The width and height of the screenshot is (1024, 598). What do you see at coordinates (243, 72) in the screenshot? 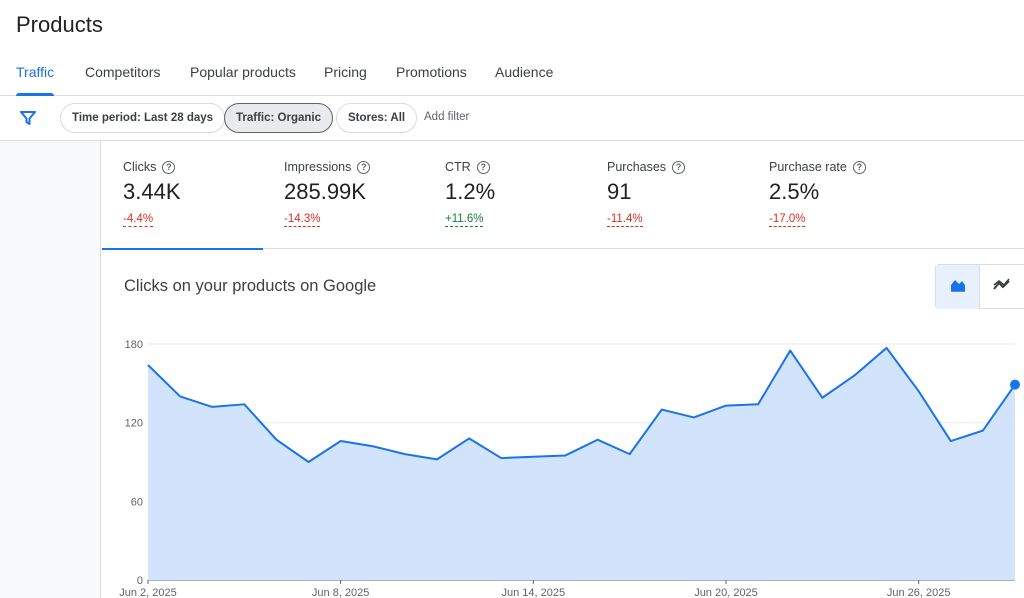
I see `tab-popular-products: Popular products` at bounding box center [243, 72].